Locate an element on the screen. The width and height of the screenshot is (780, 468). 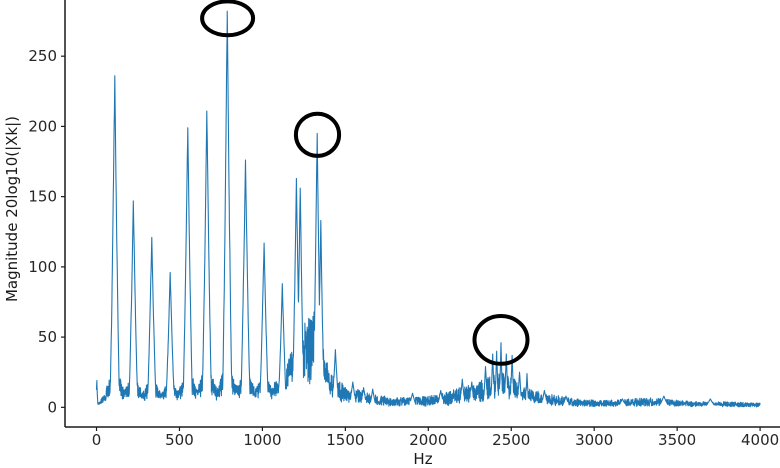
y-tick-label: 250 is located at coordinates (42, 56).